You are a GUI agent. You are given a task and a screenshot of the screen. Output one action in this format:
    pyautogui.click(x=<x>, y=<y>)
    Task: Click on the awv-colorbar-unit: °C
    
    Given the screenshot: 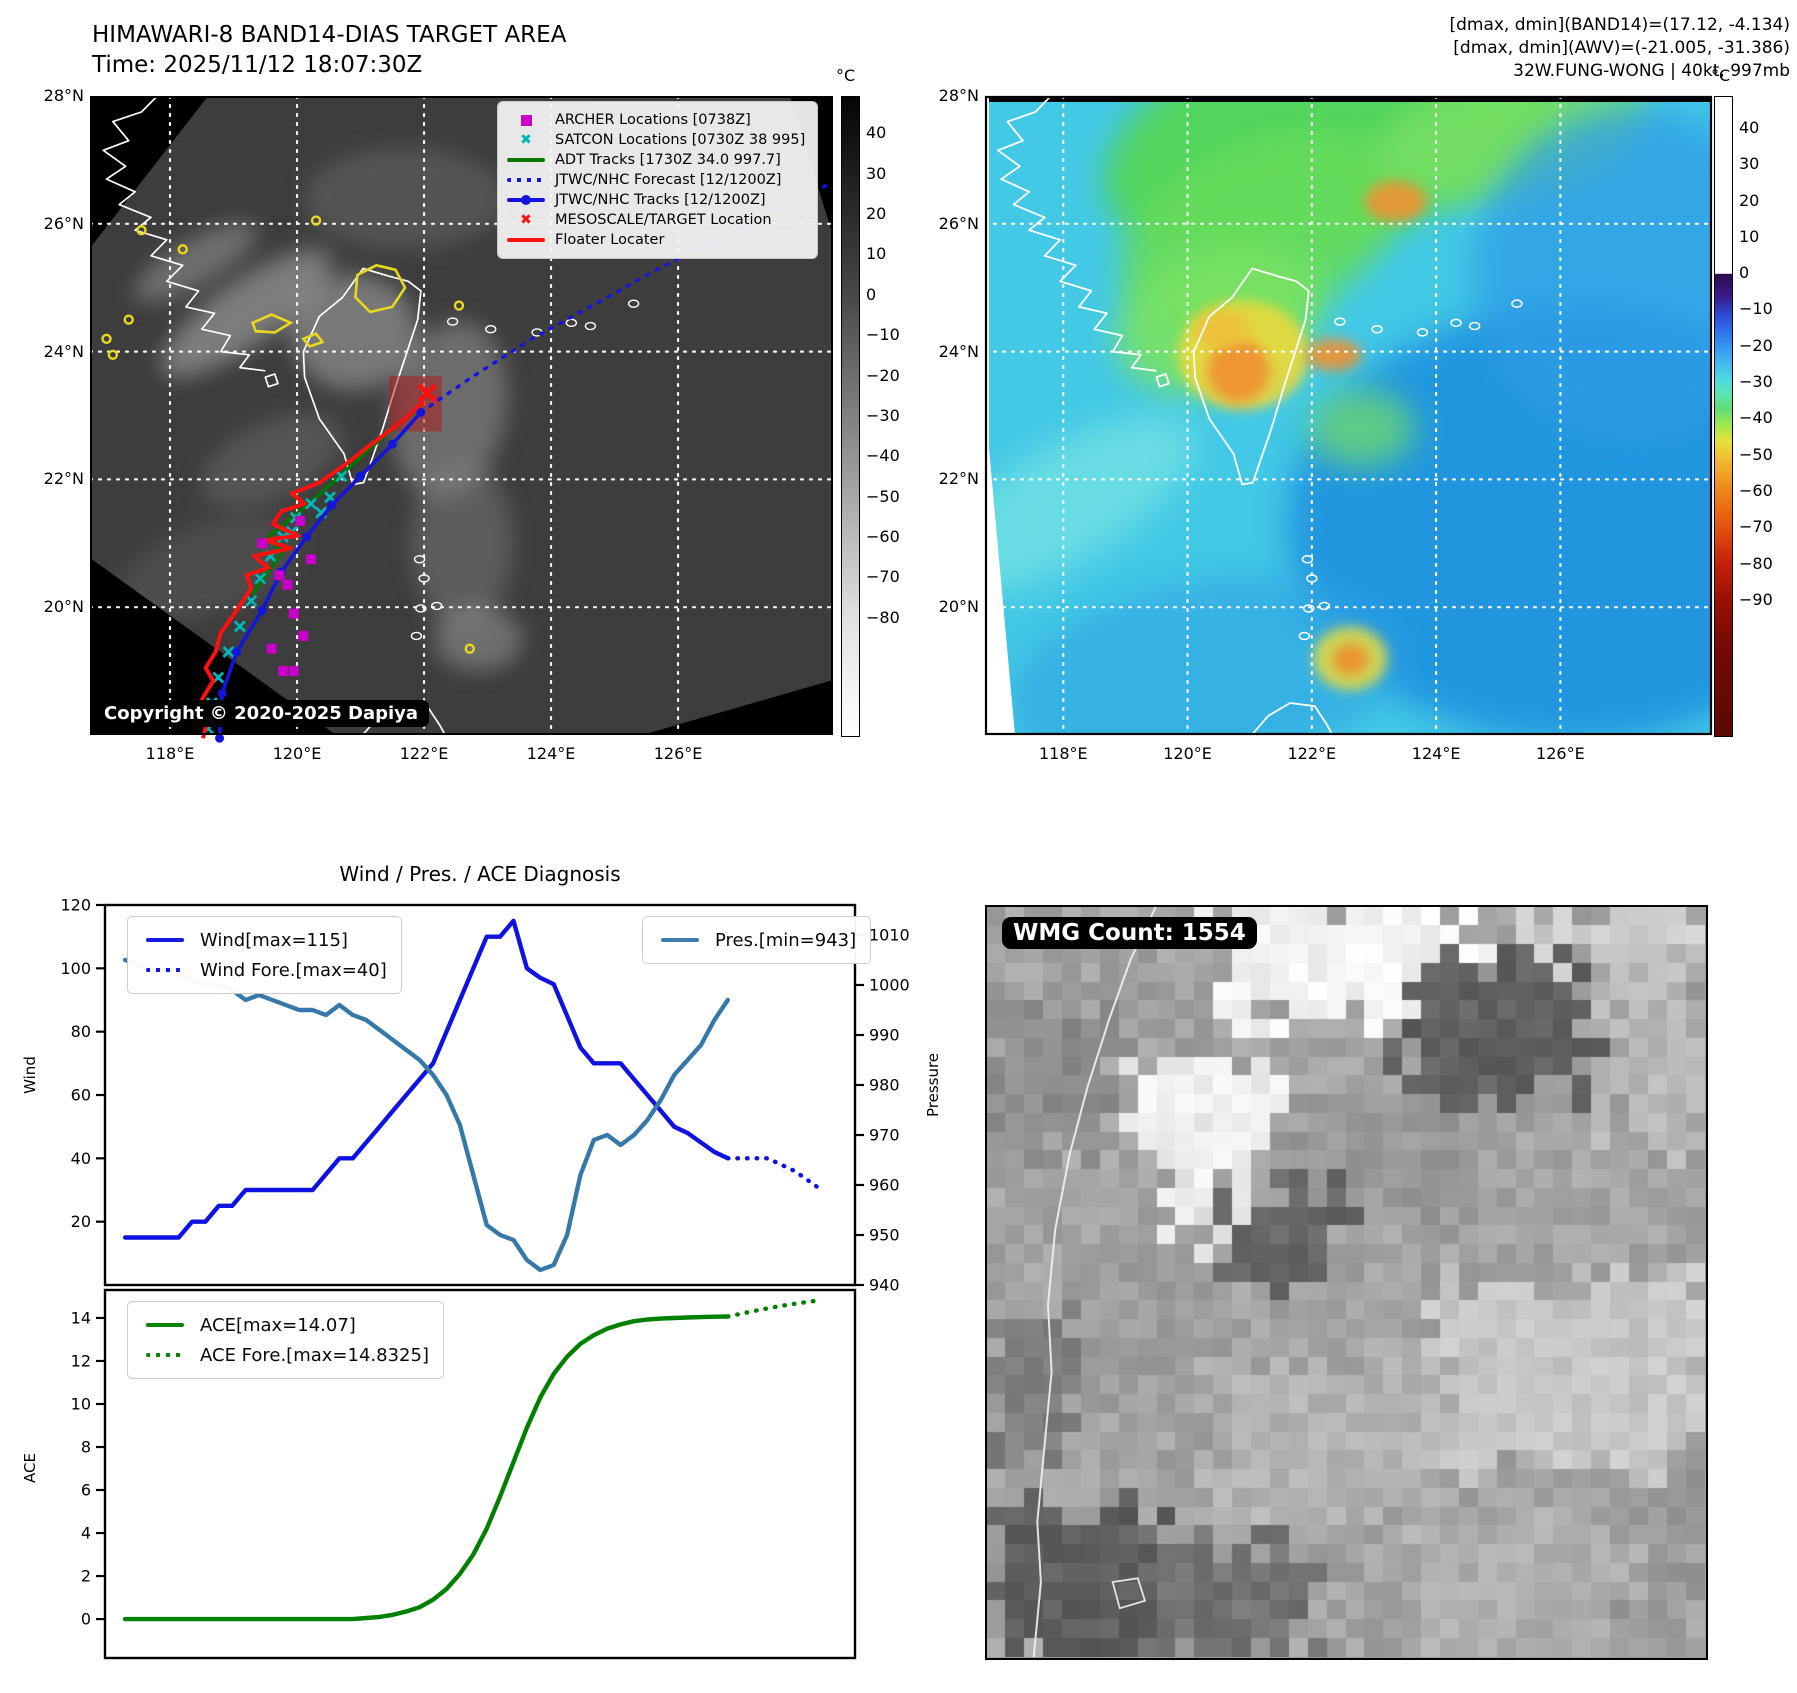 What is the action you would take?
    pyautogui.click(x=1721, y=75)
    